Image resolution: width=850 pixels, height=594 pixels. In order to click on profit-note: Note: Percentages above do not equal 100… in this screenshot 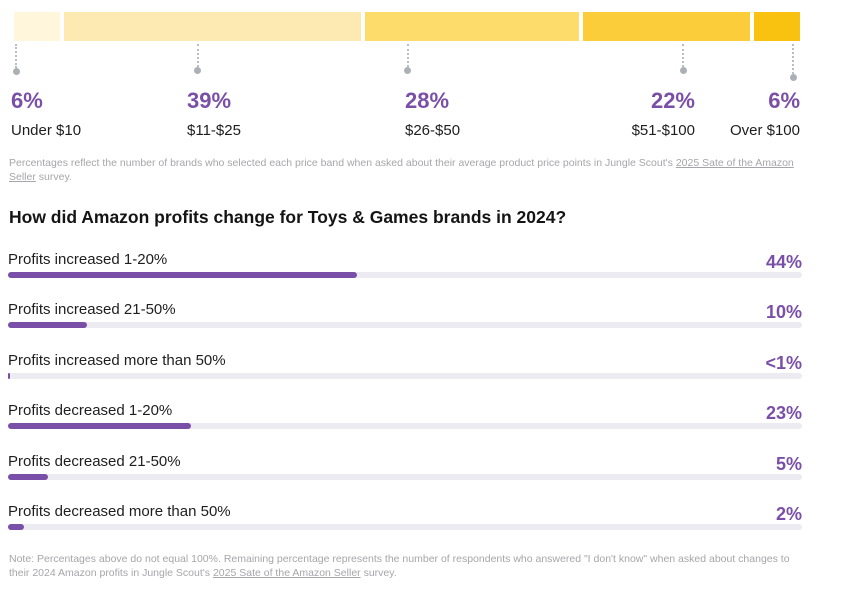, I will do `click(399, 566)`.